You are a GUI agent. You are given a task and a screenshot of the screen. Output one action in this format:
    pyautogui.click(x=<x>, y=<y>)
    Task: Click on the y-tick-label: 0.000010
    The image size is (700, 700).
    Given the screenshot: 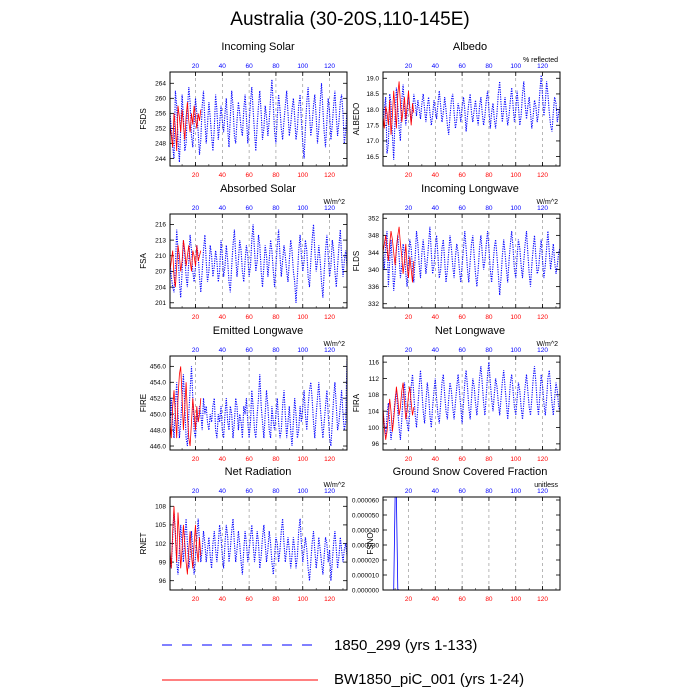 What is the action you would take?
    pyautogui.click(x=365, y=575)
    